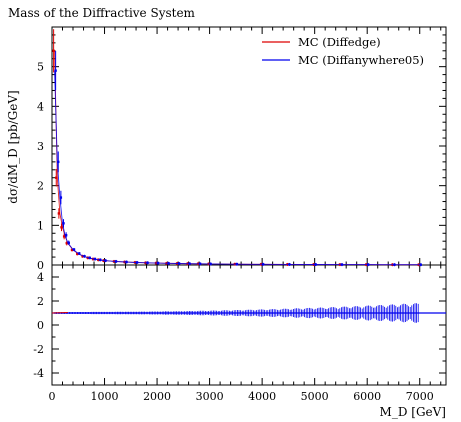  What do you see at coordinates (40, 146) in the screenshot?
I see `y-tick-label-3: 3` at bounding box center [40, 146].